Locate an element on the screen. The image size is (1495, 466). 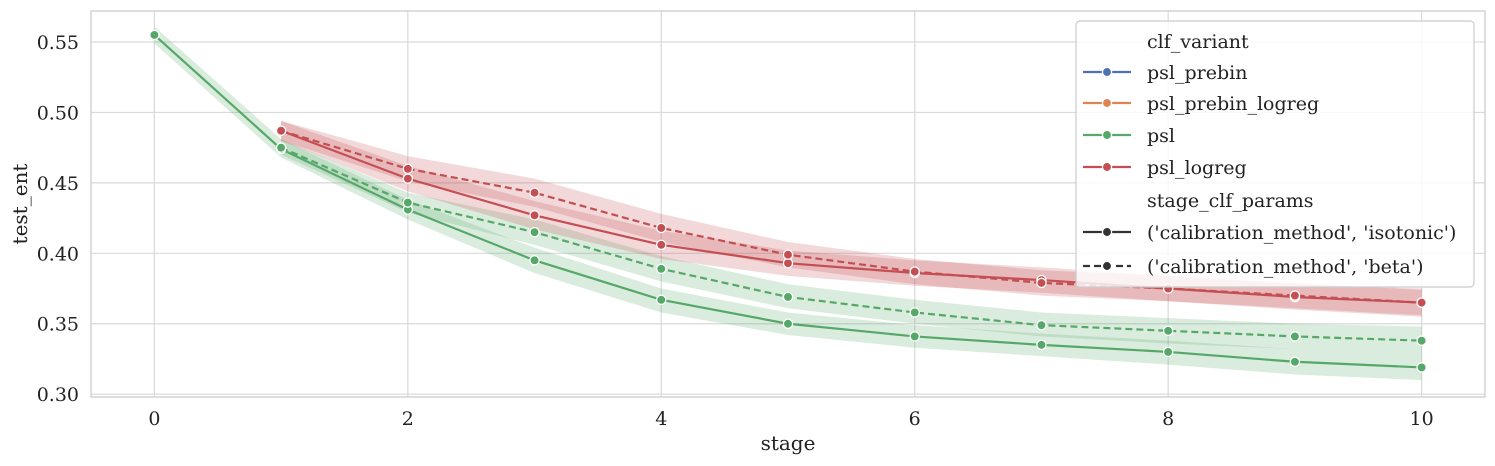
x-tick-label: 10 is located at coordinates (1422, 419).